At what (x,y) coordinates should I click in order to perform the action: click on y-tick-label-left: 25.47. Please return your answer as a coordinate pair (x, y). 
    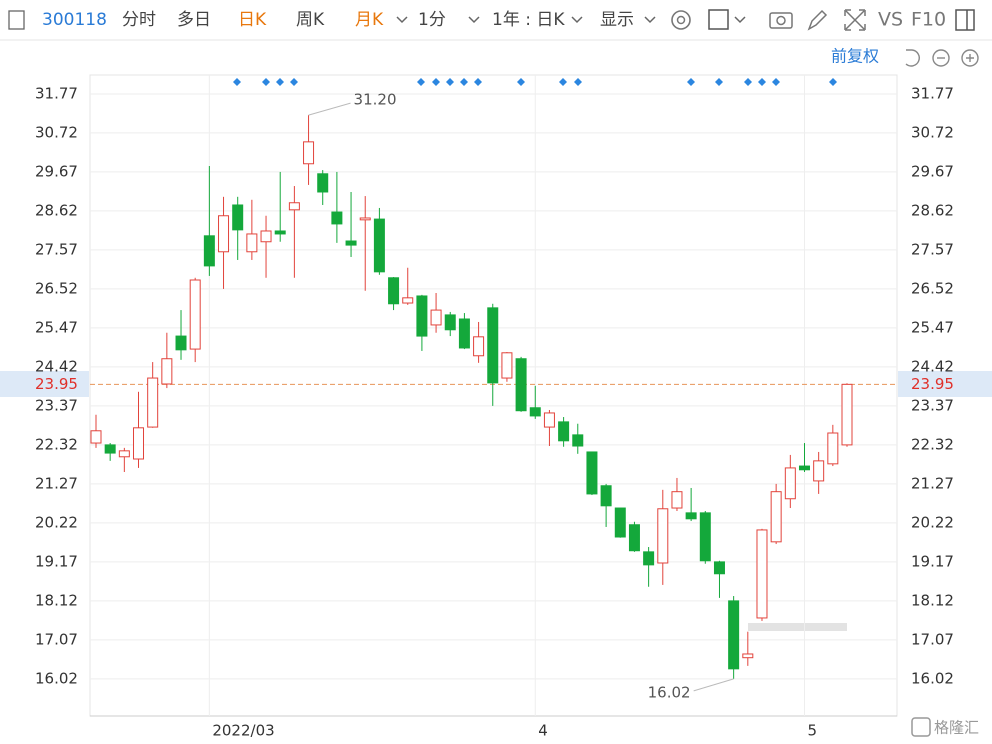
    Looking at the image, I should click on (56, 327).